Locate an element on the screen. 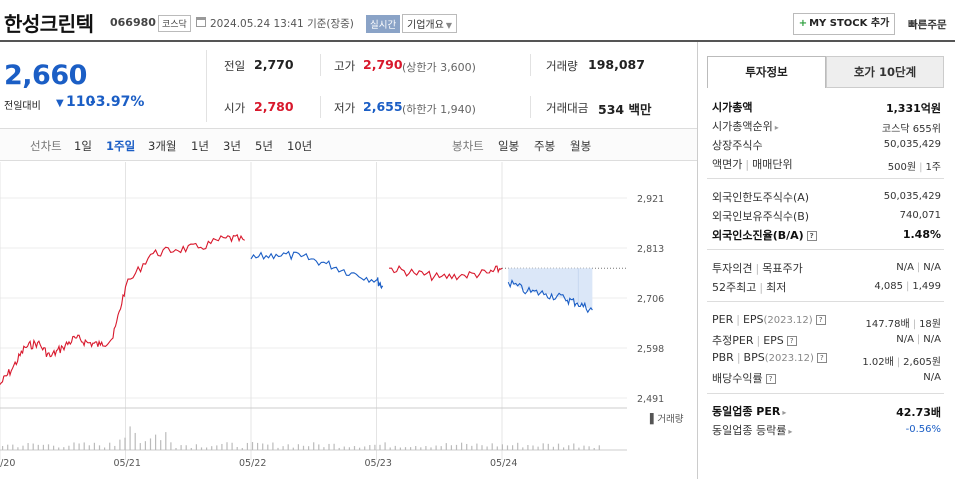 This screenshot has width=955, height=479. add-mystock-button: + MY STOCK 추가 is located at coordinates (844, 24).